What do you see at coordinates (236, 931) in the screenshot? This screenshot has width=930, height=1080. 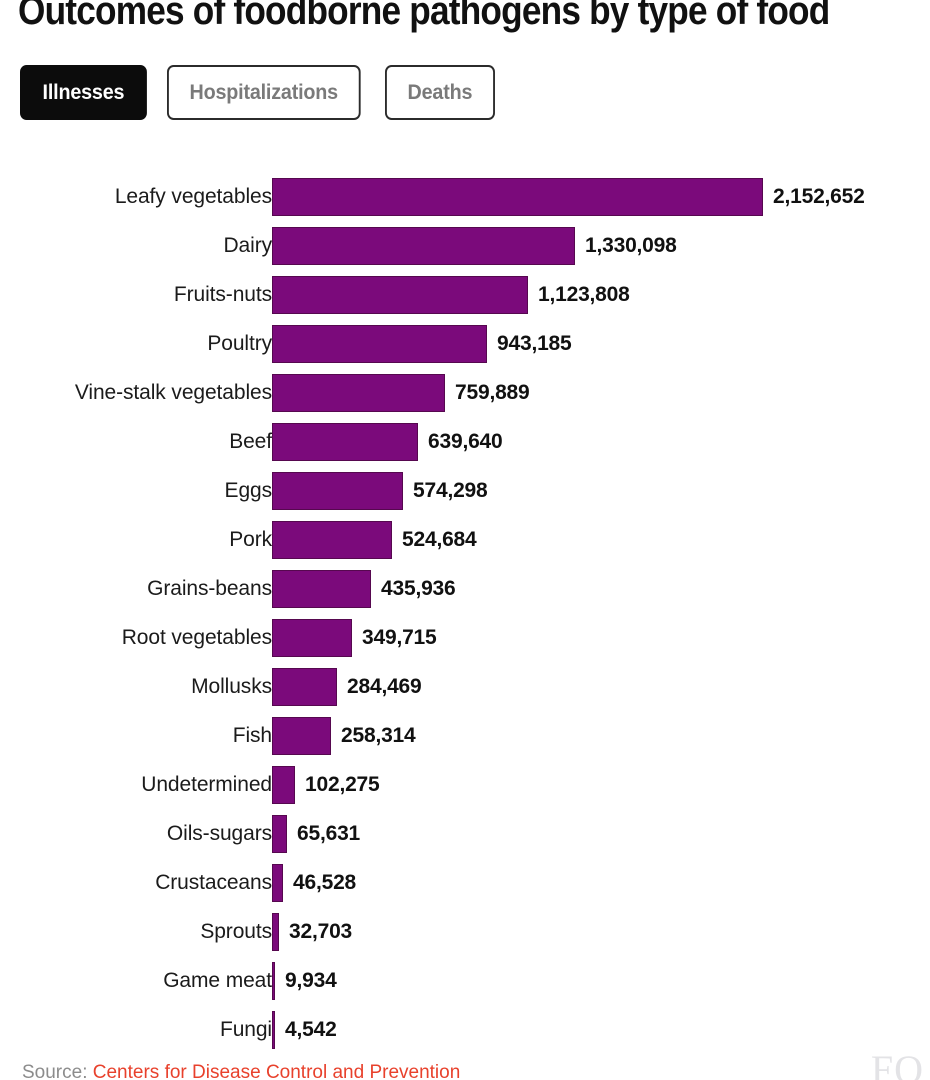 I see `category-label: Sprouts` at bounding box center [236, 931].